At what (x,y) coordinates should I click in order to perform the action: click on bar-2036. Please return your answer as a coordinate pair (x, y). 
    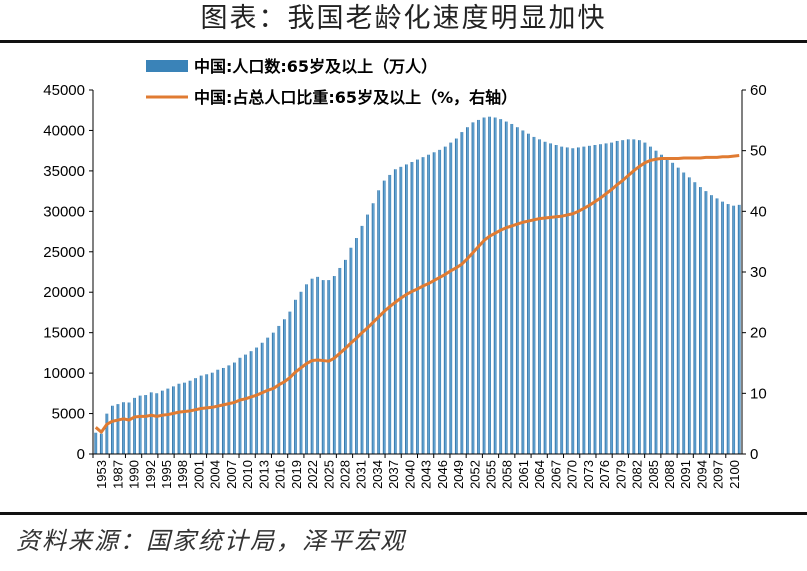
    Looking at the image, I should click on (384, 317).